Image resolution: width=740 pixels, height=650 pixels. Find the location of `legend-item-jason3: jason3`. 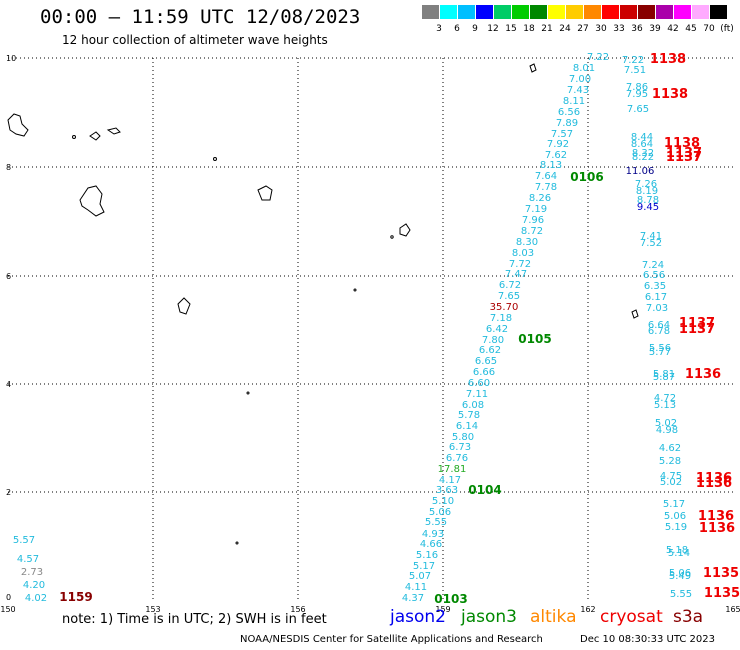

legend-item-jason3: jason3 is located at coordinates (489, 617).